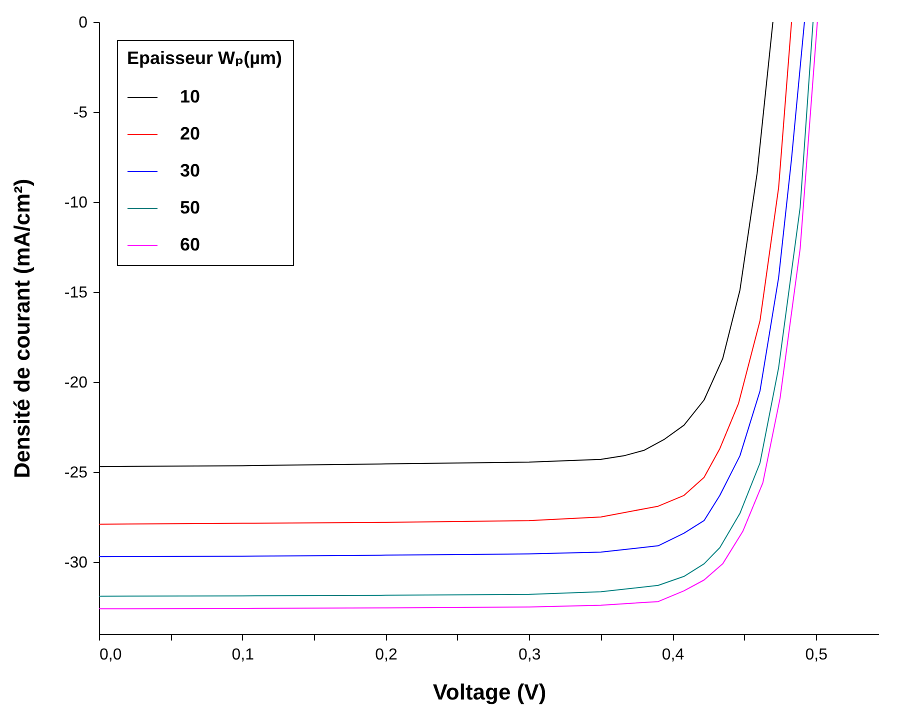  I want to click on y-tick-label: -15, so click(76, 293).